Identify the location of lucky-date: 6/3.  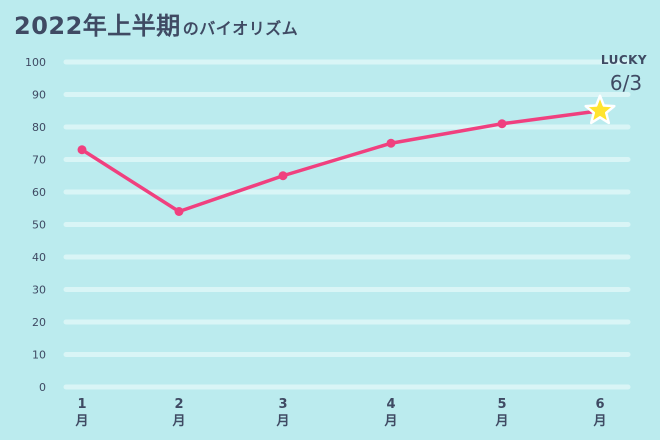
(626, 83).